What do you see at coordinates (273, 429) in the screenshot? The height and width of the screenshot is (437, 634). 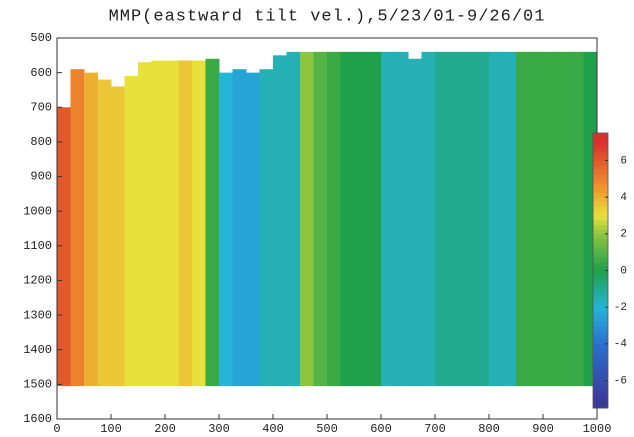 I see `x-tick-label: 400` at bounding box center [273, 429].